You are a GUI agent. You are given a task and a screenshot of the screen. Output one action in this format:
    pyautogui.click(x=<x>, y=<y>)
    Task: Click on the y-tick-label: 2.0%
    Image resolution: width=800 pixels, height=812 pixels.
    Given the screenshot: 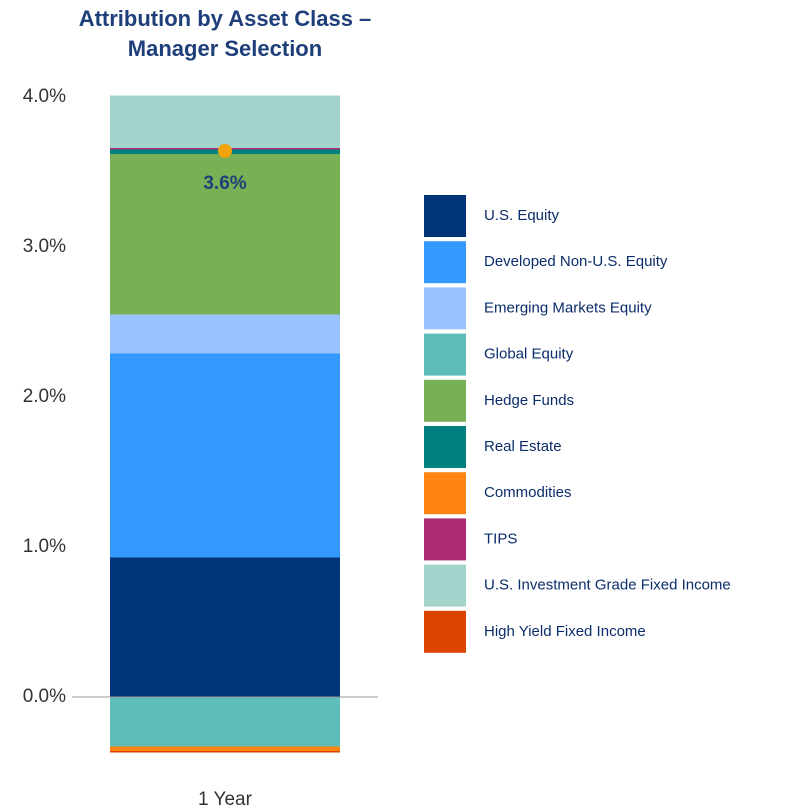 What is the action you would take?
    pyautogui.click(x=44, y=396)
    